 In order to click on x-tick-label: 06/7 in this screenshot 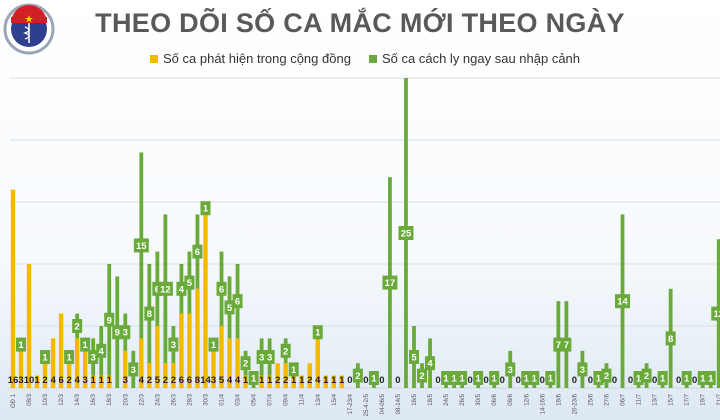, I will do `click(624, 399)`.